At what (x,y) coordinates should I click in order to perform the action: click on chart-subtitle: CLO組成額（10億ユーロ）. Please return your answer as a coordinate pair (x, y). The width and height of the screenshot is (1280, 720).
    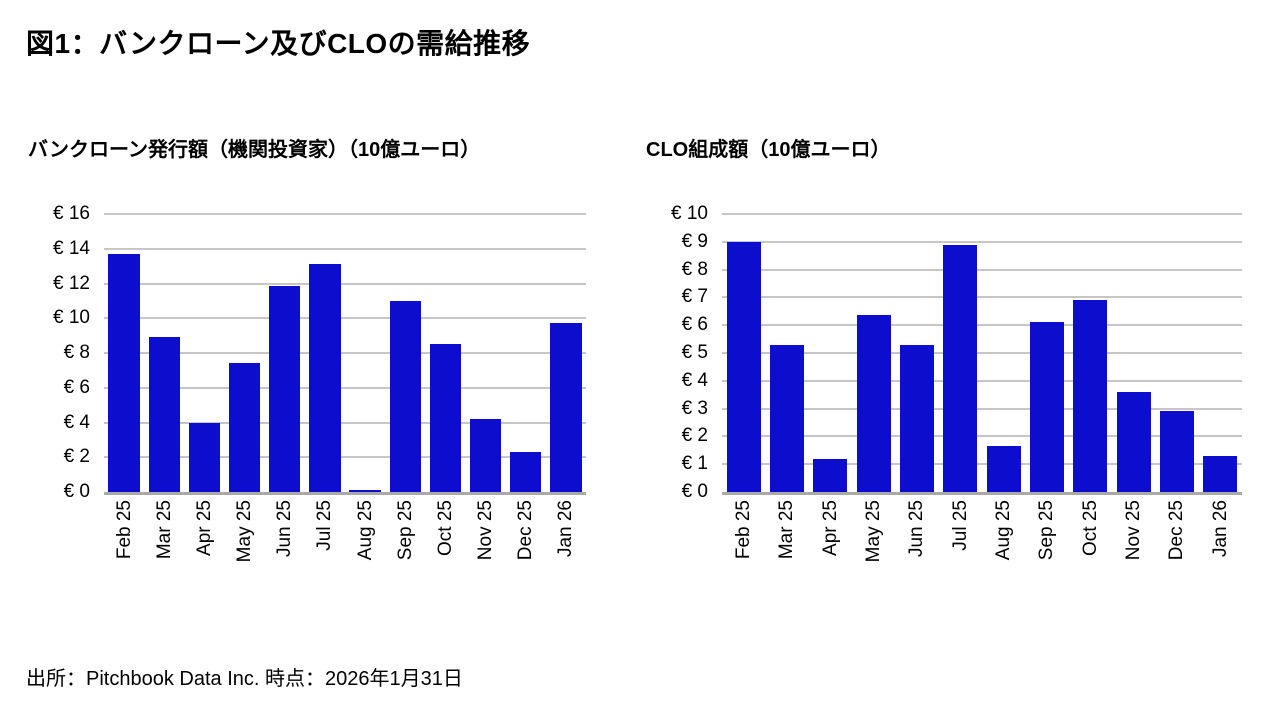
    Looking at the image, I should click on (768, 150).